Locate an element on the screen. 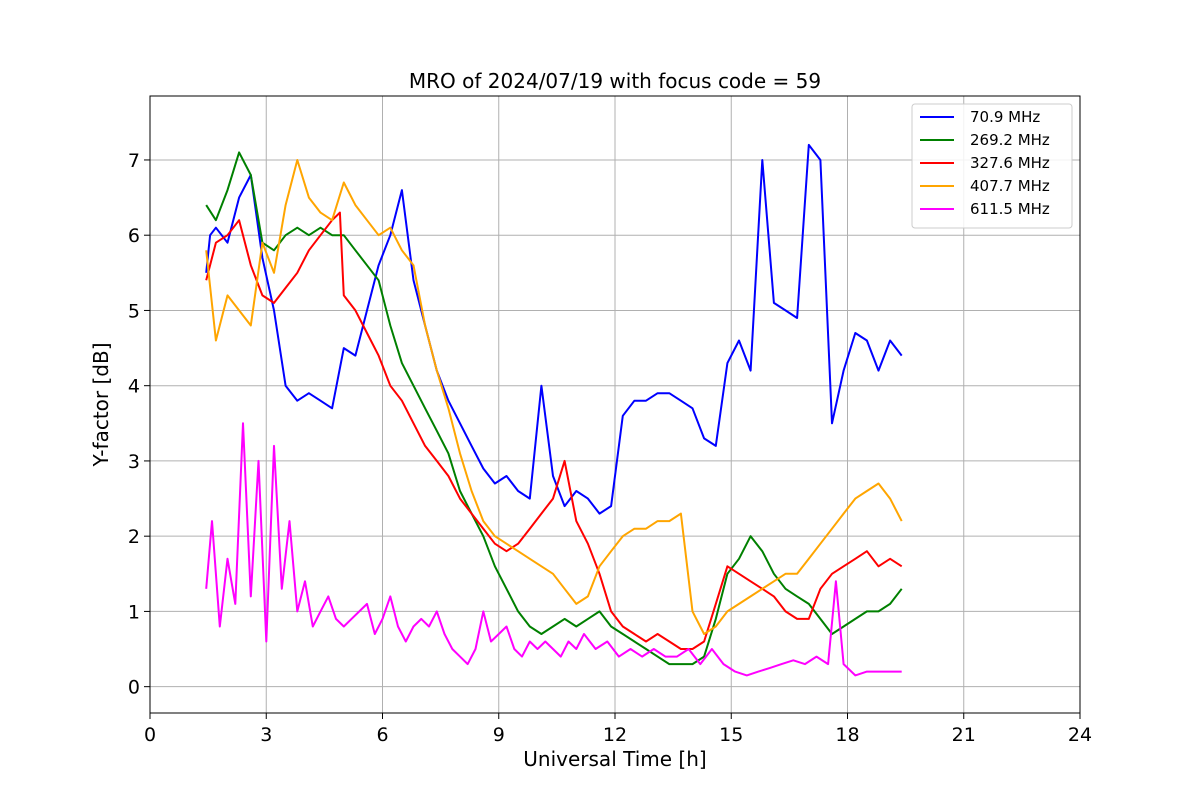 This screenshot has height=800, width=1200. legend-label: 269.2 MHz is located at coordinates (1010, 140).